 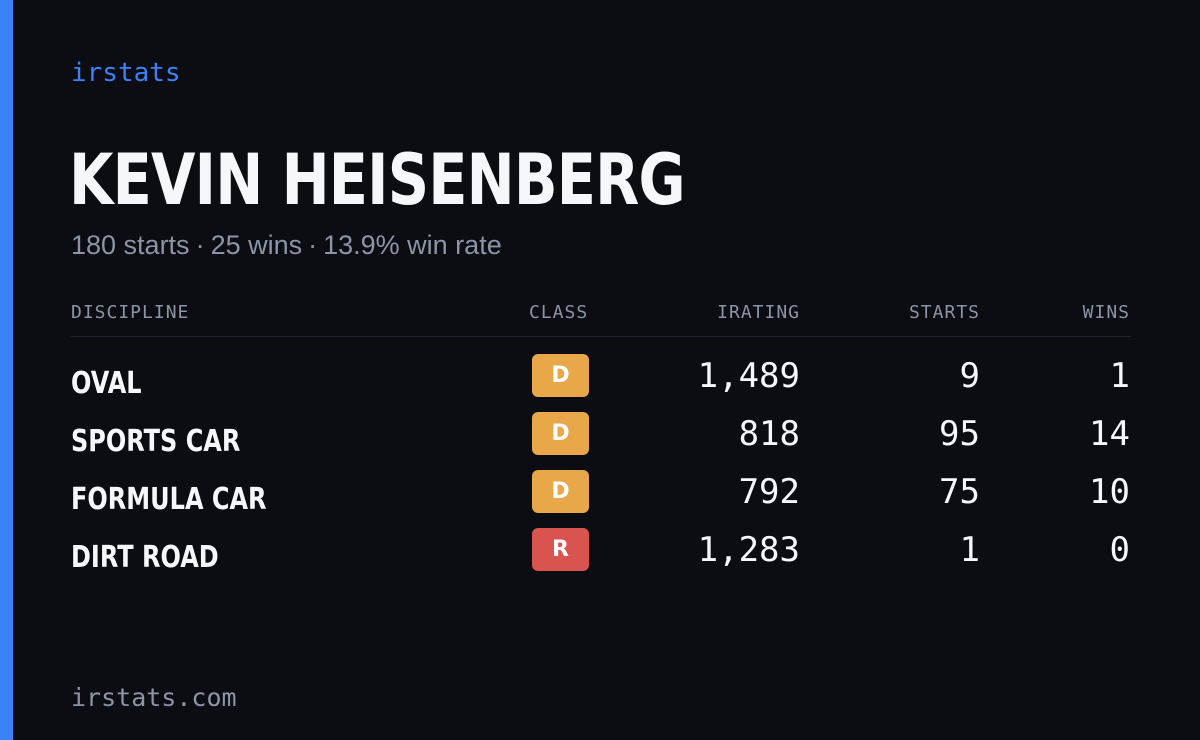 I want to click on discipline-cell: DIRT ROAD, so click(x=145, y=557).